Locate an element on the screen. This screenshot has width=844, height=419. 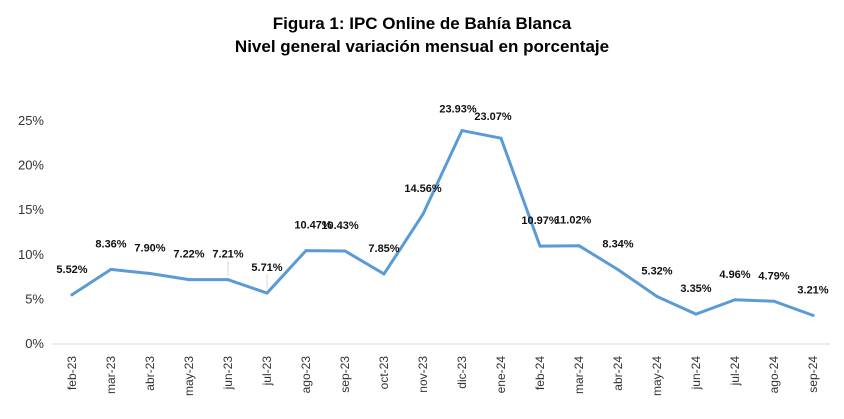
data-label: 8.36% is located at coordinates (110, 244).